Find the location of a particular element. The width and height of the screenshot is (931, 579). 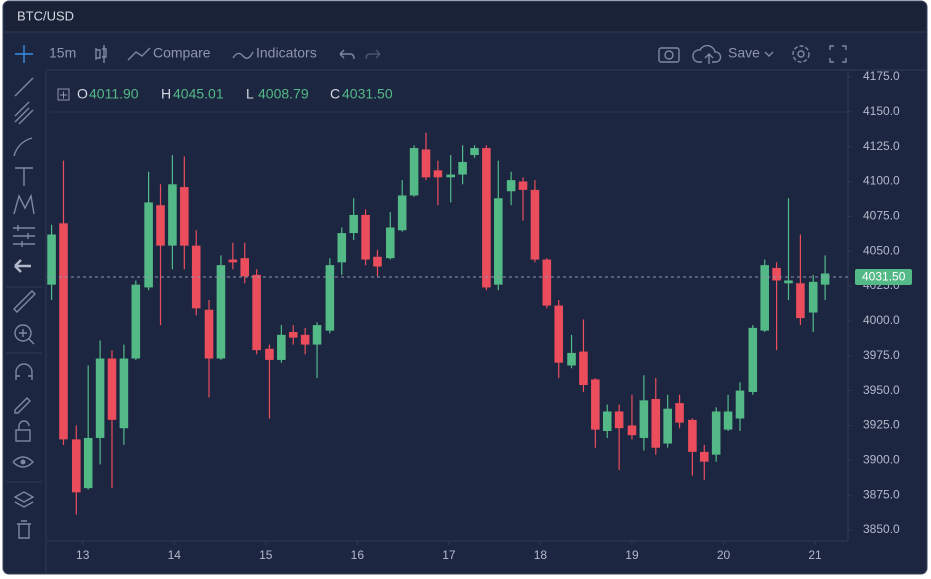

layers-tool is located at coordinates (24, 499).